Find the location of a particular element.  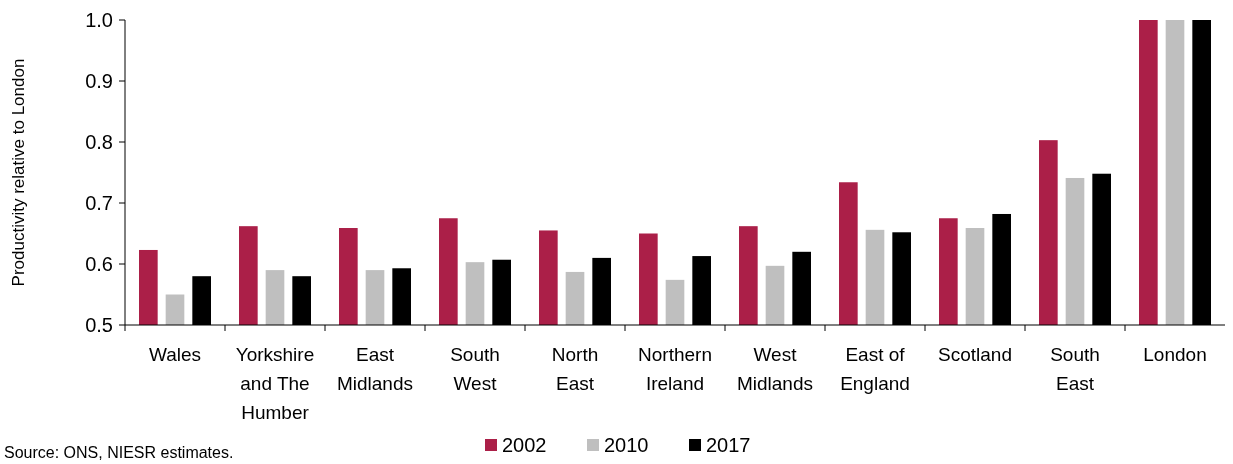

x-tick-label: South East is located at coordinates (1075, 369).